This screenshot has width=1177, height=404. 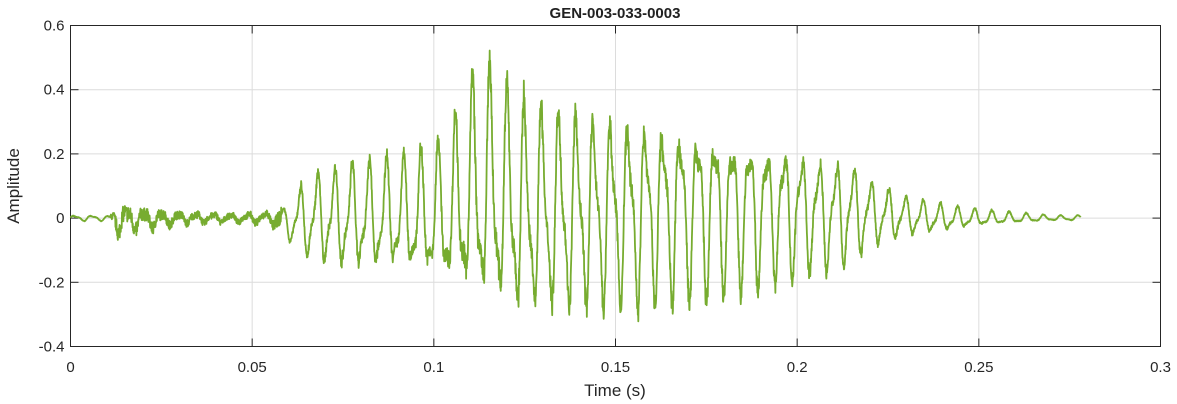 What do you see at coordinates (54, 90) in the screenshot?
I see `y-tick-label: 0.4` at bounding box center [54, 90].